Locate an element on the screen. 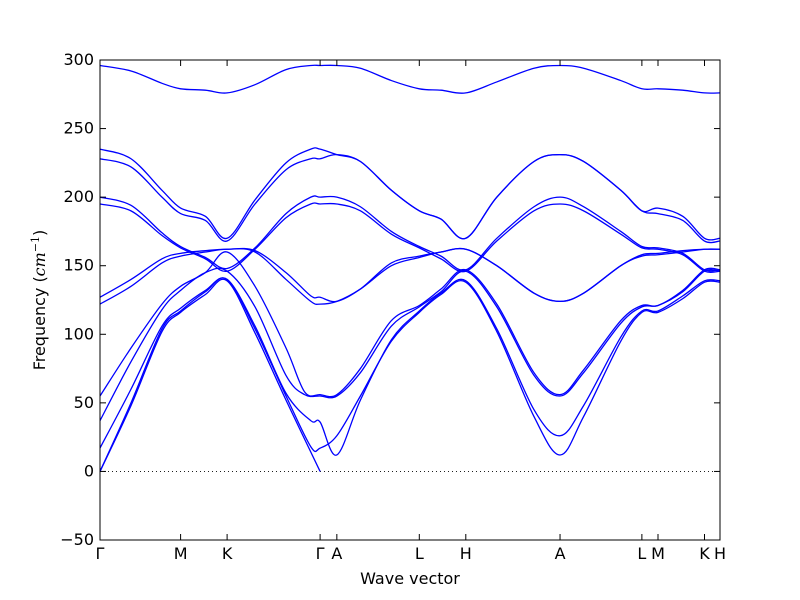 The height and width of the screenshot is (600, 800). y-tick-label: 300 is located at coordinates (78, 59).